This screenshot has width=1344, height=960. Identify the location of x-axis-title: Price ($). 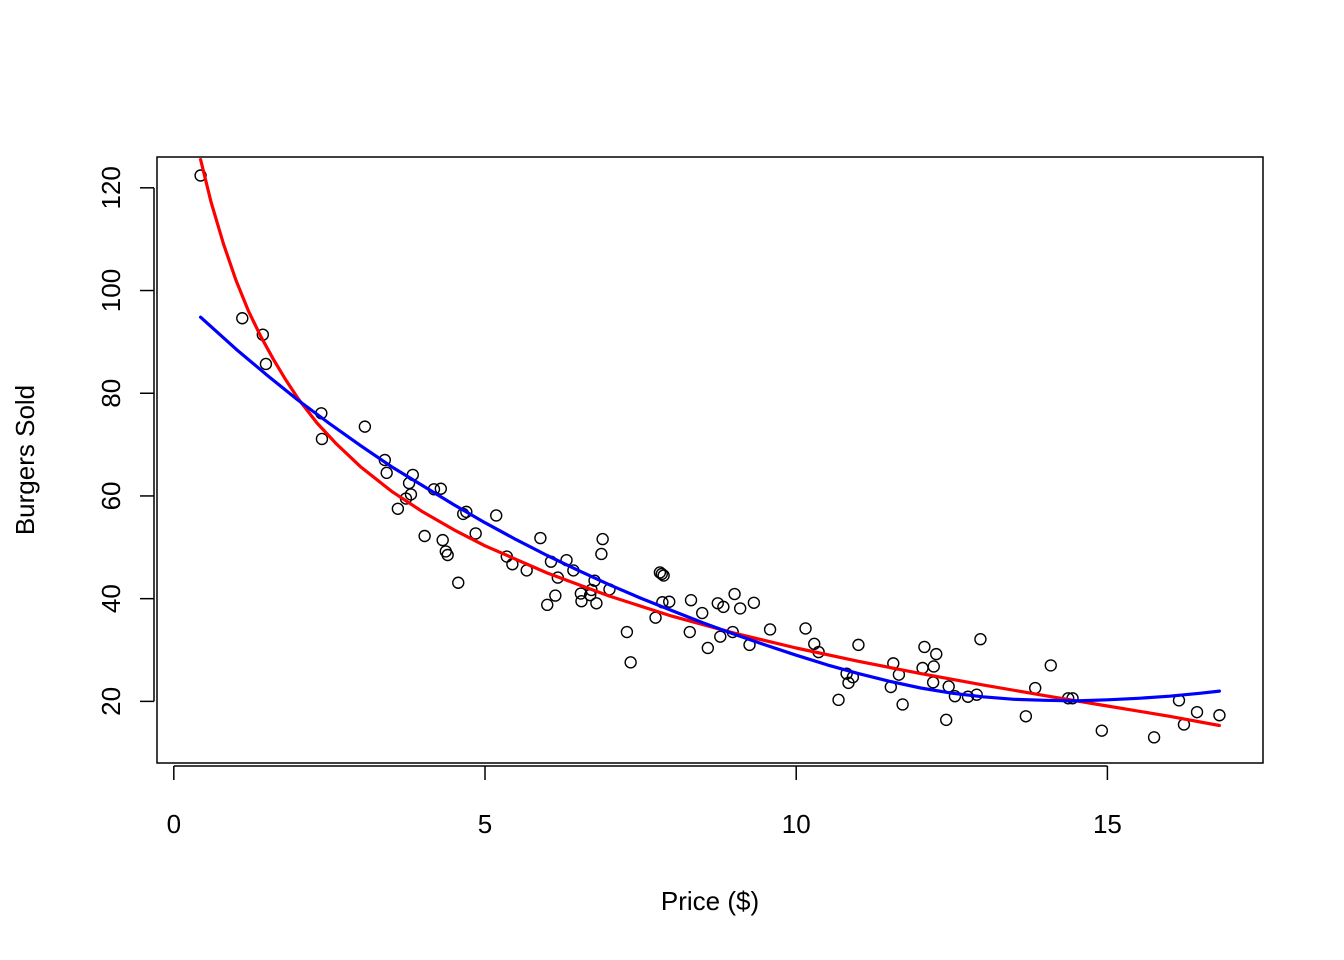
(710, 901).